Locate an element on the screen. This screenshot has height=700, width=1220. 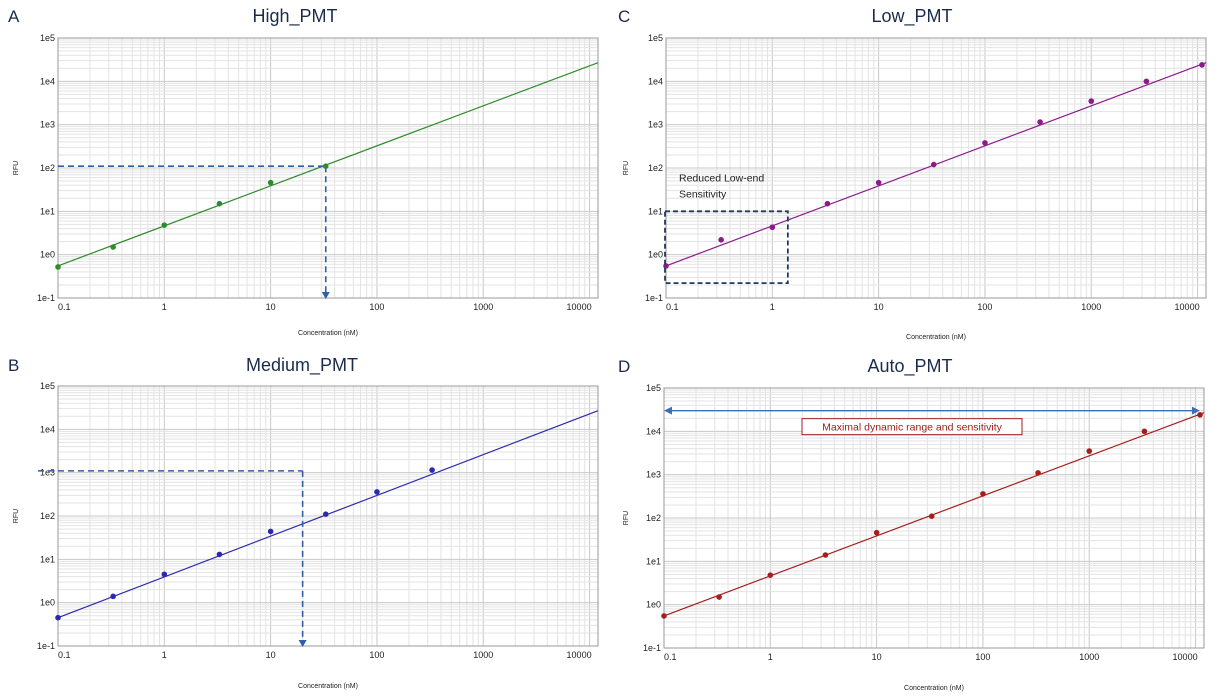
annotation-label-box is located at coordinates (912, 427).